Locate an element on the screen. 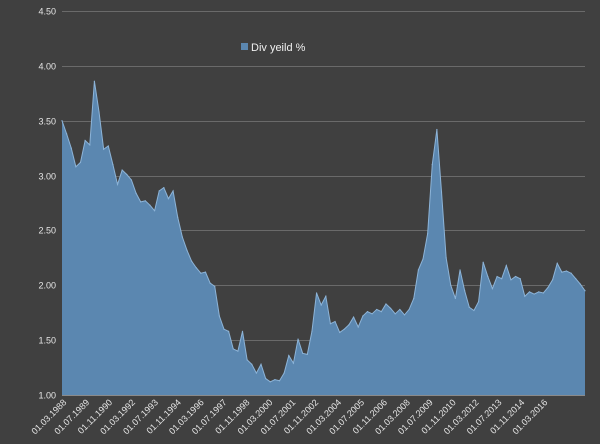  legend: Div yeild % is located at coordinates (273, 48).